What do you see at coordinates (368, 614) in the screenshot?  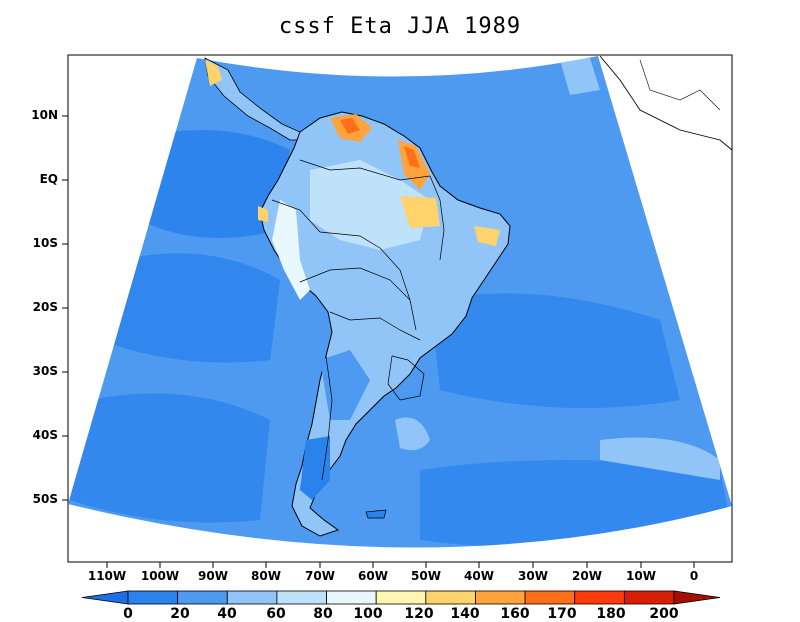 I see `colorbar-label-100: 100` at bounding box center [368, 614].